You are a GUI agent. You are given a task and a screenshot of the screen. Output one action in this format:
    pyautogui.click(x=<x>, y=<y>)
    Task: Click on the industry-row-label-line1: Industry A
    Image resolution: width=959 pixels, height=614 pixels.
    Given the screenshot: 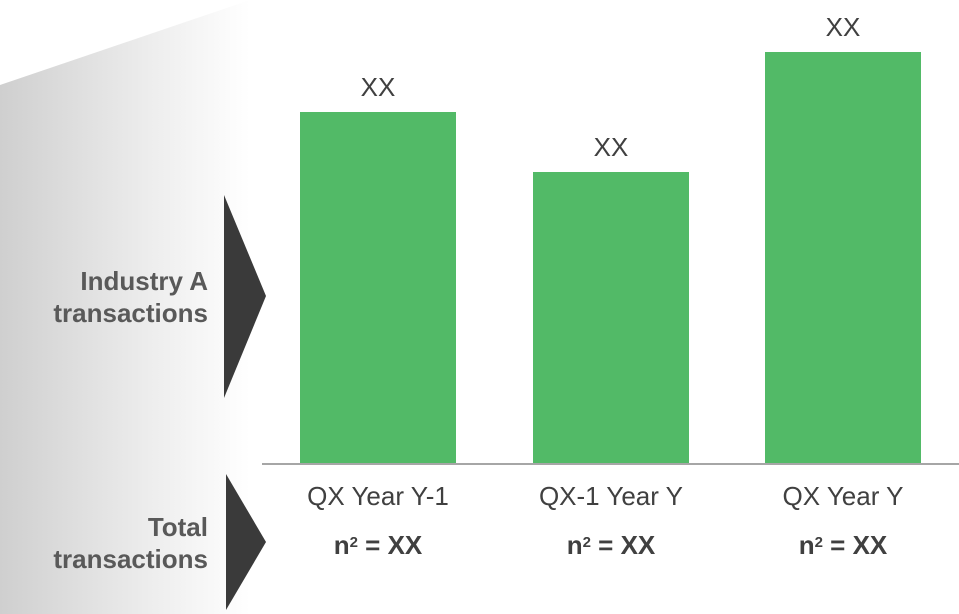 What is the action you would take?
    pyautogui.click(x=144, y=281)
    